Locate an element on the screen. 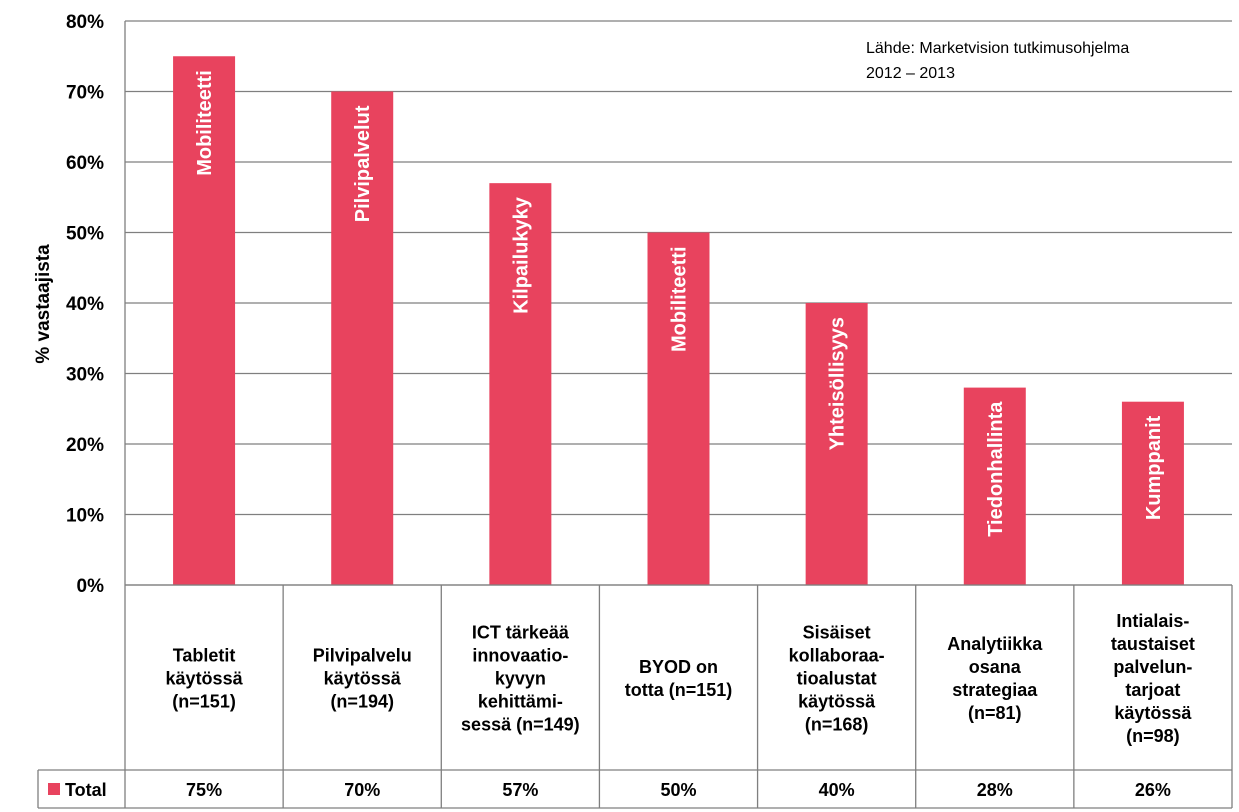 The image size is (1239, 812). category-label: Pilvipalvelu is located at coordinates (362, 656).